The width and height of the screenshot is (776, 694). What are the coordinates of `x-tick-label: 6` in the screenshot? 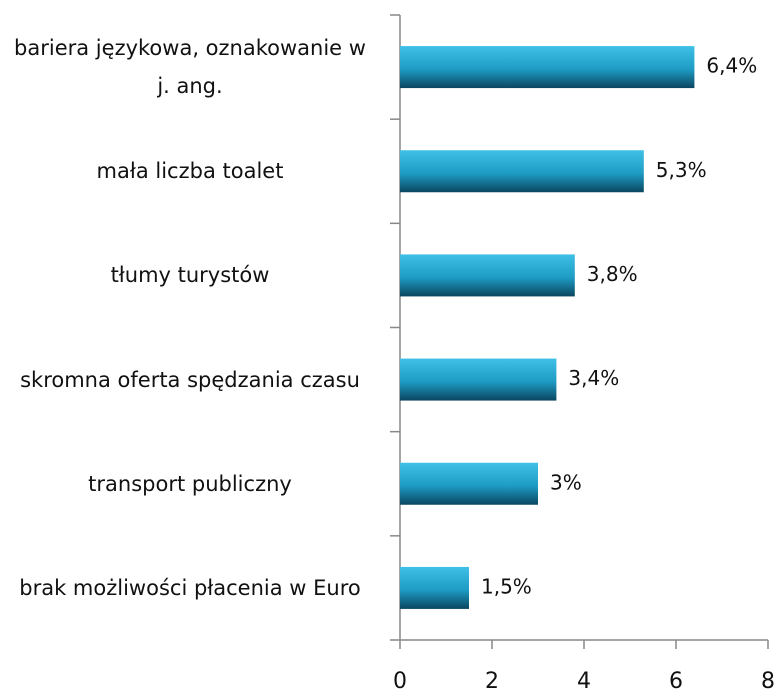 It's located at (676, 681).